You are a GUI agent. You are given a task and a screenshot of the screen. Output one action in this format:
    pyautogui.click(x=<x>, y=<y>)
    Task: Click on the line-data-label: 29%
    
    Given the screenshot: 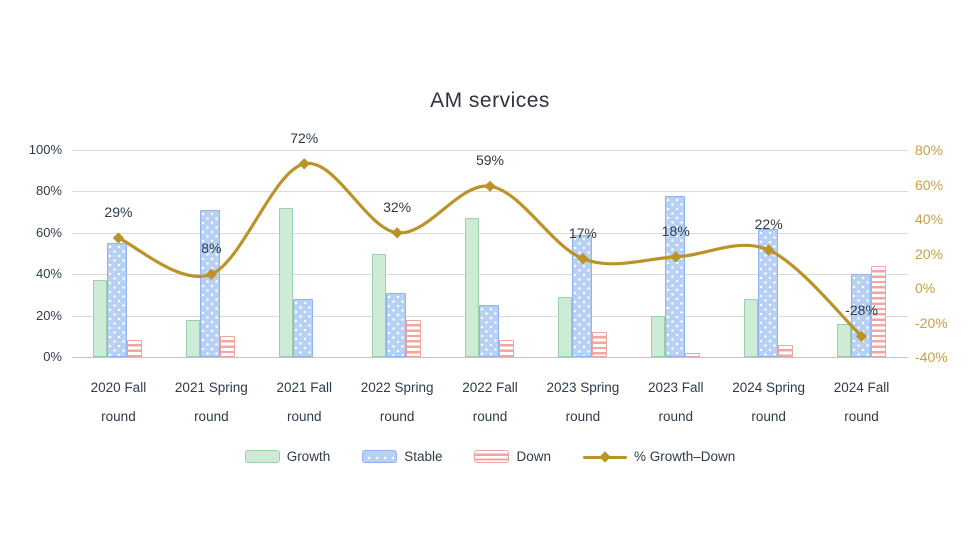 What is the action you would take?
    pyautogui.click(x=118, y=211)
    